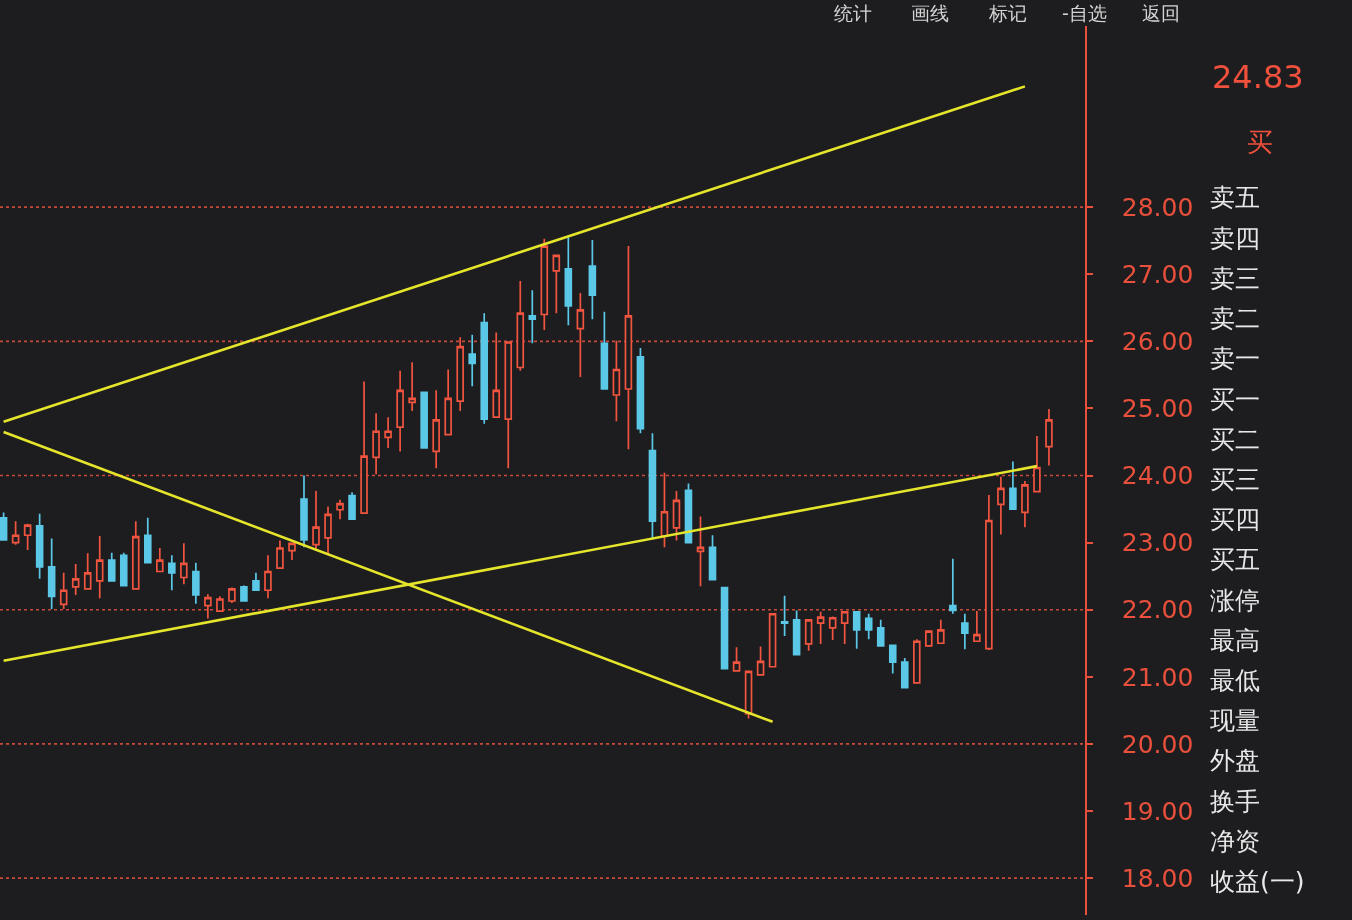 Image resolution: width=1352 pixels, height=920 pixels. What do you see at coordinates (1235, 640) in the screenshot?
I see `text: 最高` at bounding box center [1235, 640].